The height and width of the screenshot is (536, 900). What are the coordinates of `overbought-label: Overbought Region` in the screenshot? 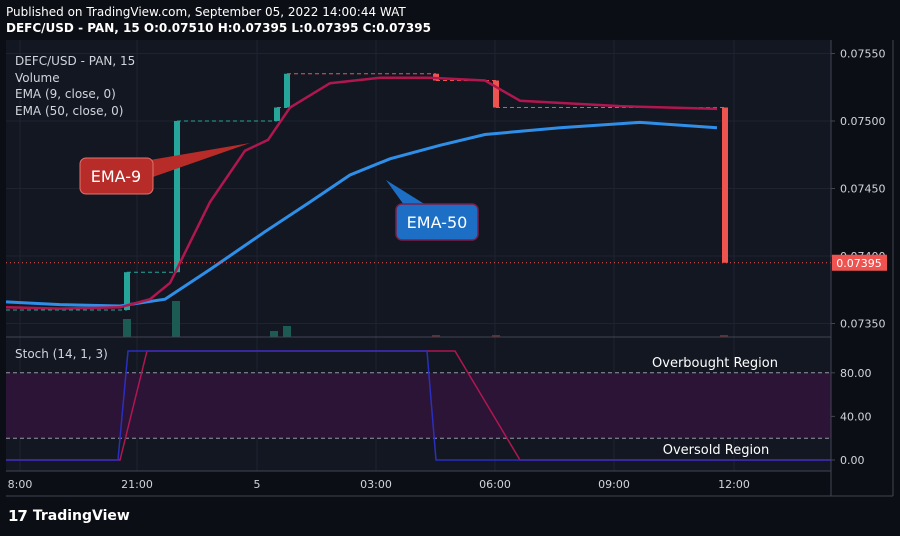 It's located at (715, 363).